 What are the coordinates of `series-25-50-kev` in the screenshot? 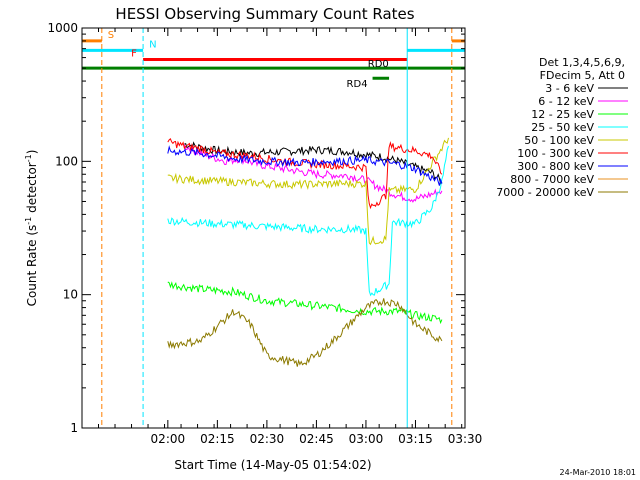 It's located at (308, 221).